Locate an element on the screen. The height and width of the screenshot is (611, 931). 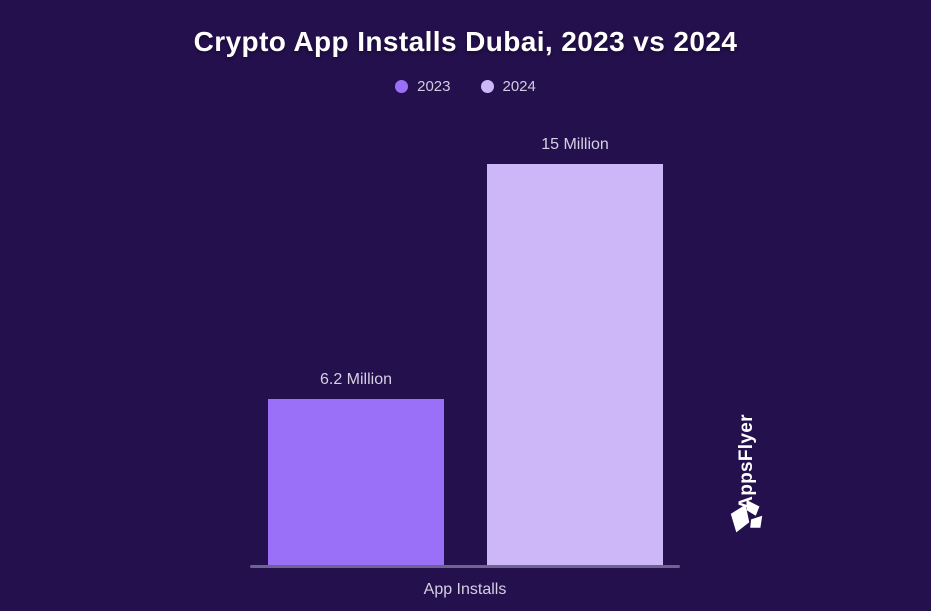
legend-label-2023: 2023 is located at coordinates (434, 86).